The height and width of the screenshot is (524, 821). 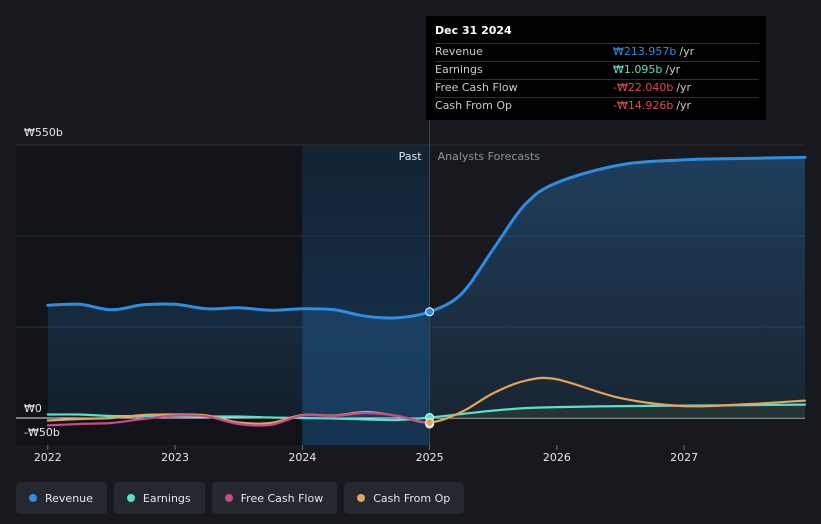 I want to click on legend-label: Earnings, so click(x=166, y=498).